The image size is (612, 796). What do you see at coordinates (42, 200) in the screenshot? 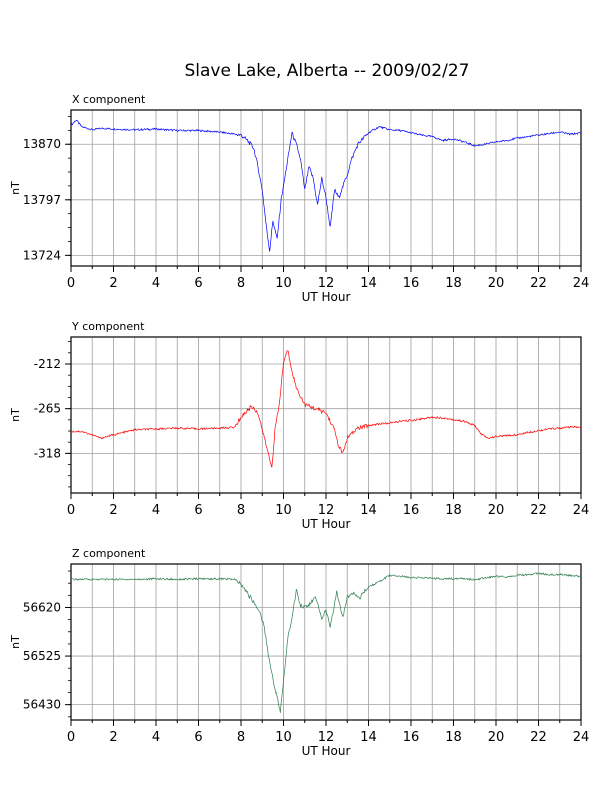
I see `y-tick-label: 13797` at bounding box center [42, 200].